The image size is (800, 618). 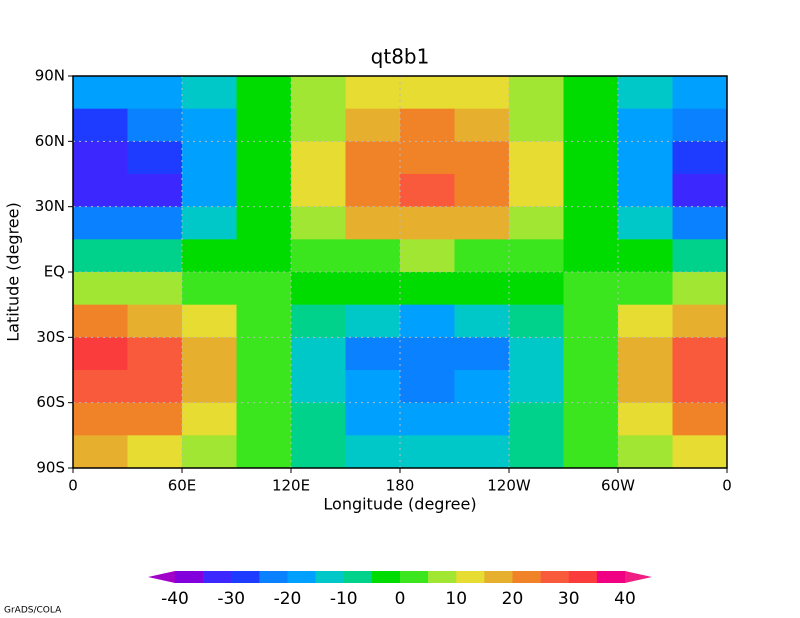 What do you see at coordinates (399, 504) in the screenshot?
I see `x-axis-label: Longitude (degree)` at bounding box center [399, 504].